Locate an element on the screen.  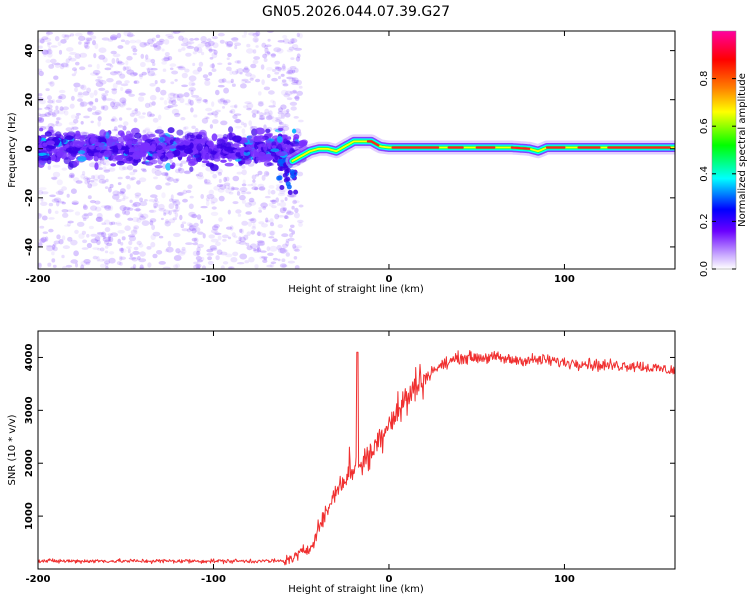
x-tick-label: 100 is located at coordinates (564, 279).